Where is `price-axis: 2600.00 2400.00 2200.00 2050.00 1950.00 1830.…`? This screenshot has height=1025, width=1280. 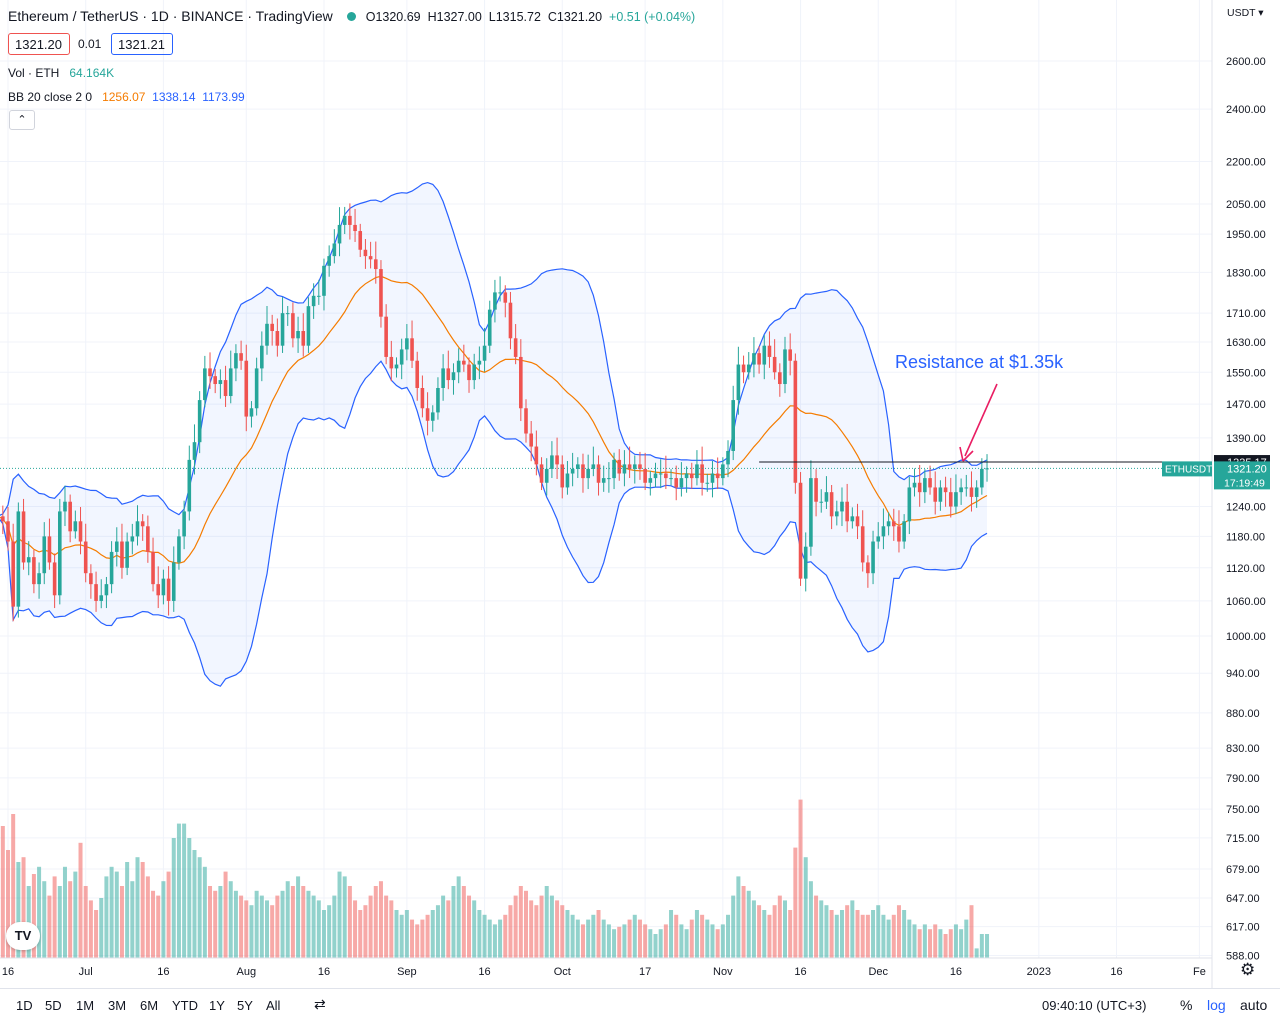
price-axis: 2600.00 2400.00 2200.00 2050.00 1950.00 1830.… is located at coordinates (1246, 509).